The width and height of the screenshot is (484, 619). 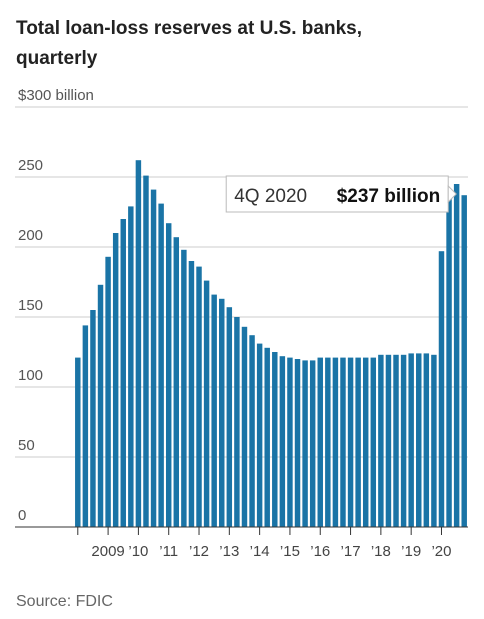 What do you see at coordinates (30, 305) in the screenshot?
I see `y-tick-label: 150` at bounding box center [30, 305].